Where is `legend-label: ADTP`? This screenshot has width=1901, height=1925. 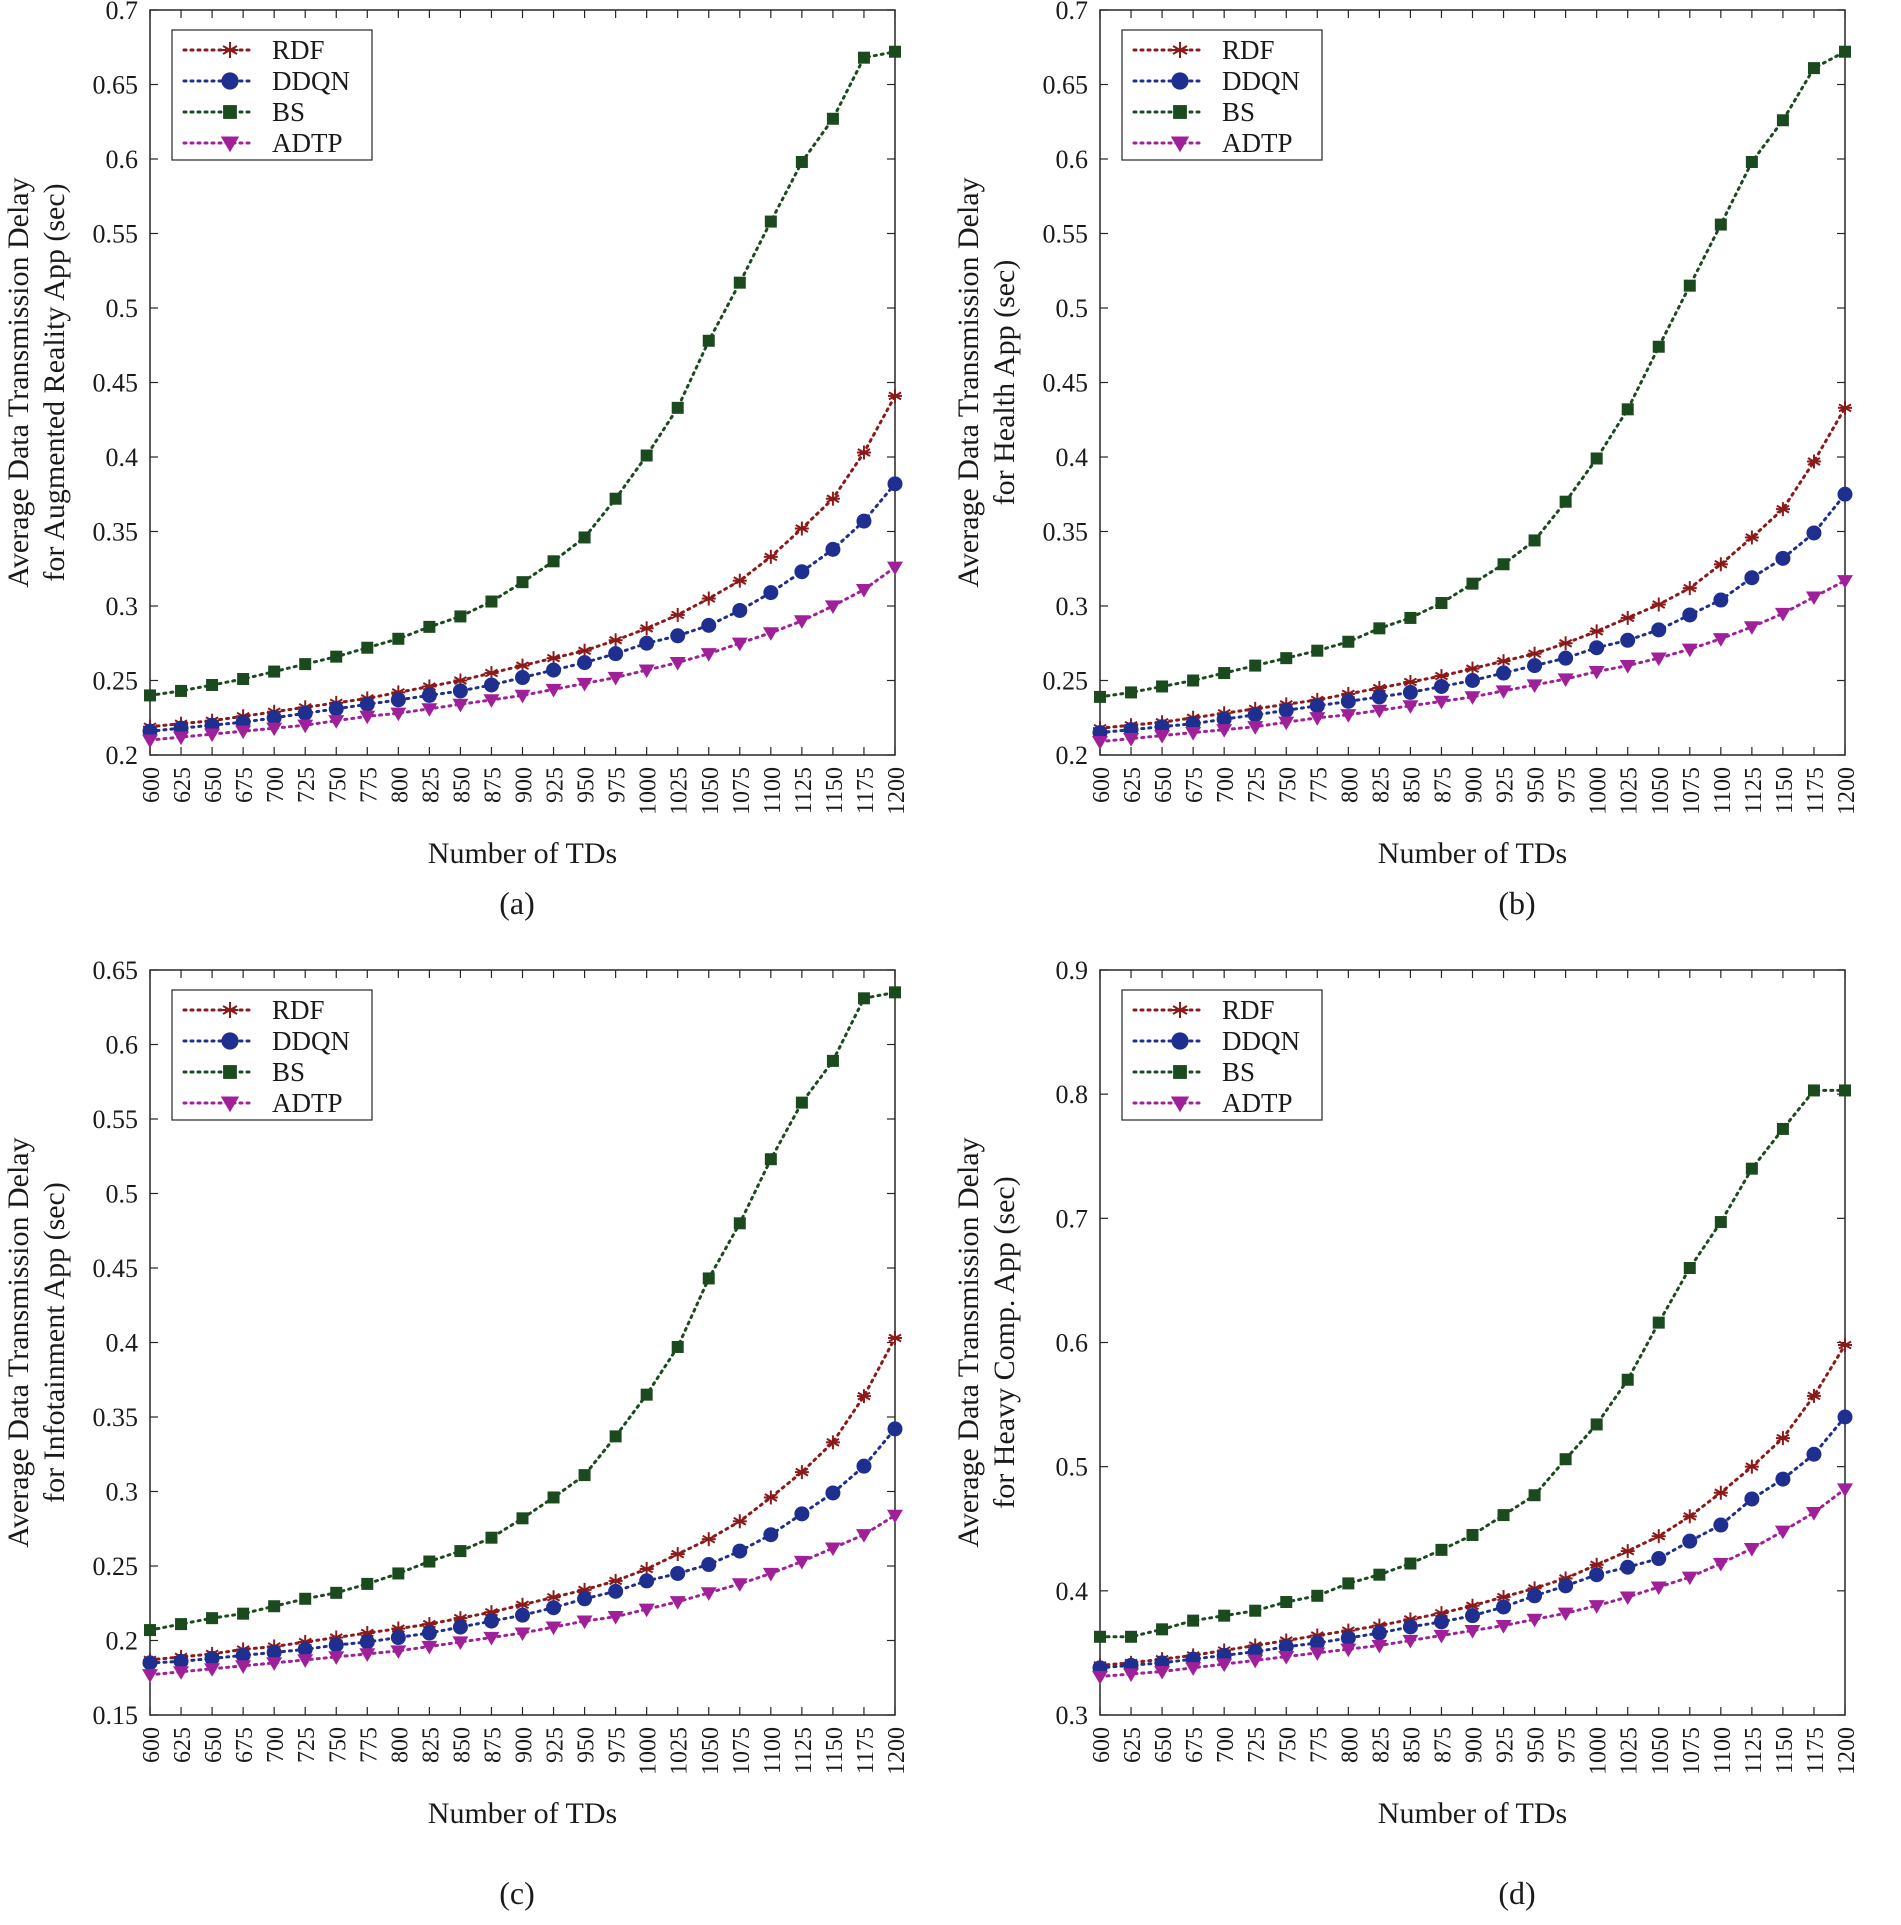
legend-label: ADTP is located at coordinates (307, 143).